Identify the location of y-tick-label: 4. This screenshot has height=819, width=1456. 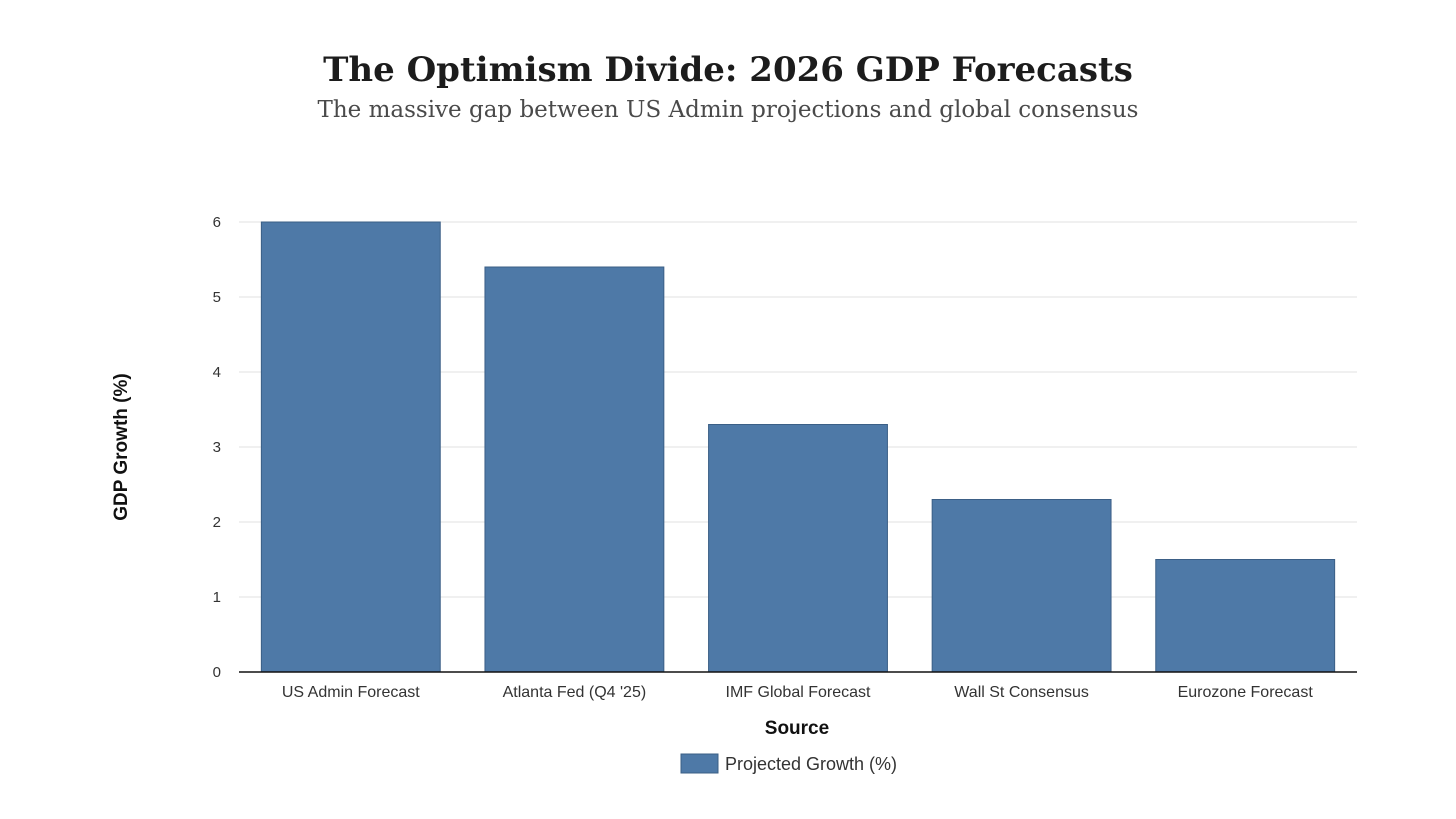
(217, 372).